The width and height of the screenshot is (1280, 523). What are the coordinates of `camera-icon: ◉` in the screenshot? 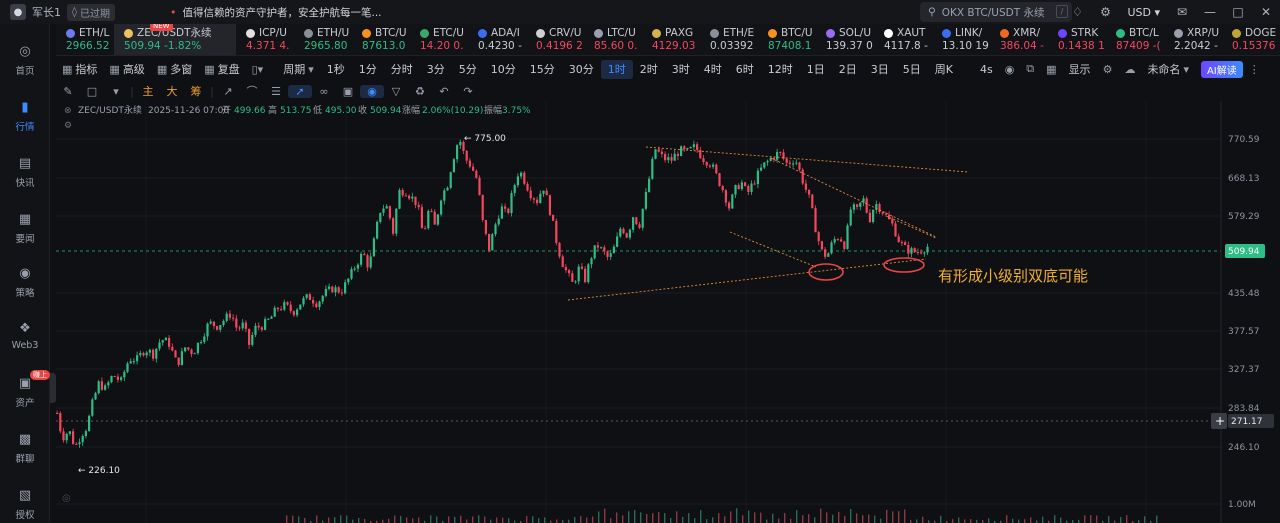 It's located at (1009, 69).